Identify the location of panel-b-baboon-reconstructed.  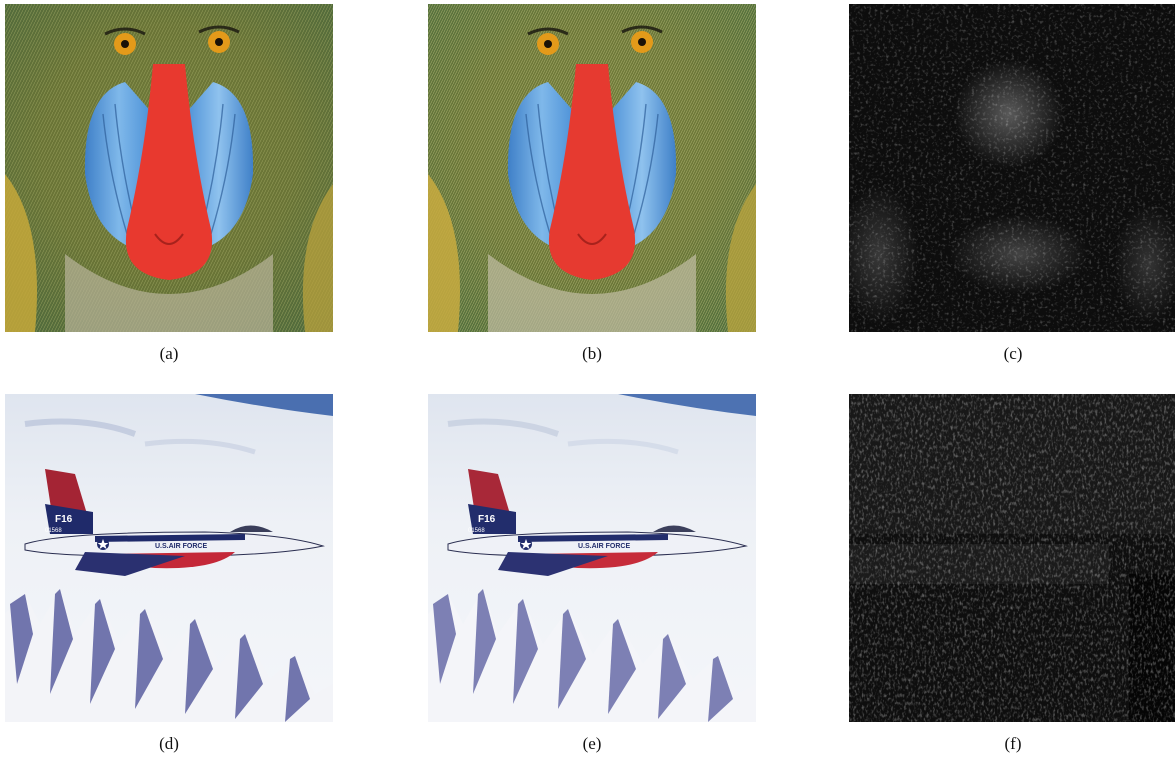
(592, 168).